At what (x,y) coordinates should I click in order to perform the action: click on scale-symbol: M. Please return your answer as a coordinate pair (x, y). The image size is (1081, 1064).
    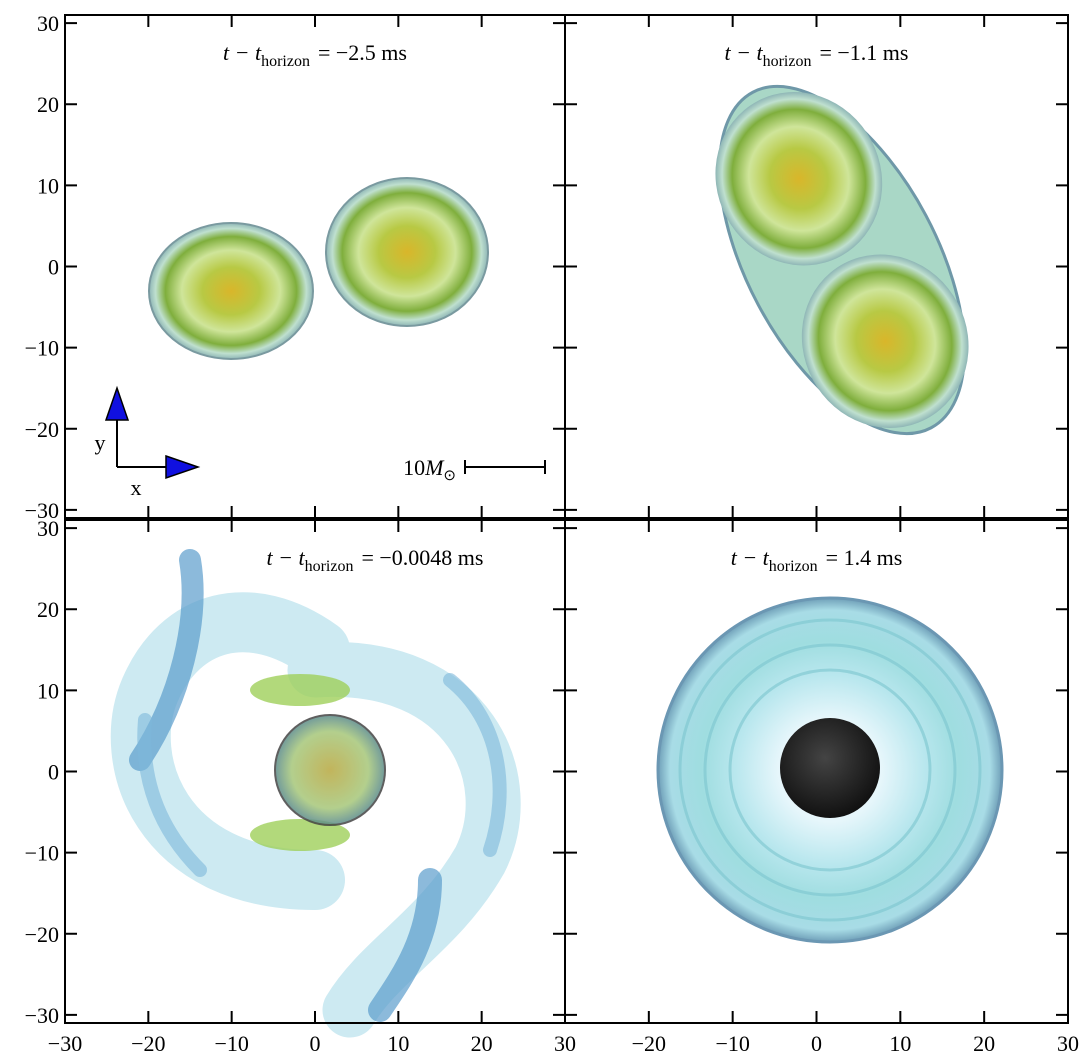
    Looking at the image, I should click on (434, 467).